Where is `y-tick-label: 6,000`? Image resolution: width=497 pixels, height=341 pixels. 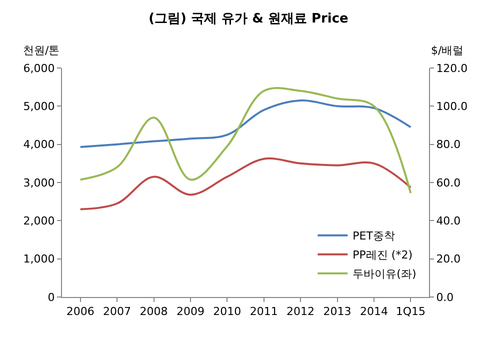
y-tick-label: 6,000 is located at coordinates (39, 68).